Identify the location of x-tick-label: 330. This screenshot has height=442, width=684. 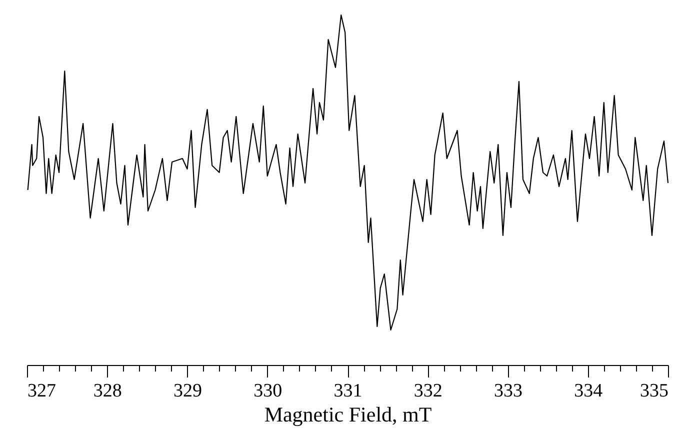
(268, 391).